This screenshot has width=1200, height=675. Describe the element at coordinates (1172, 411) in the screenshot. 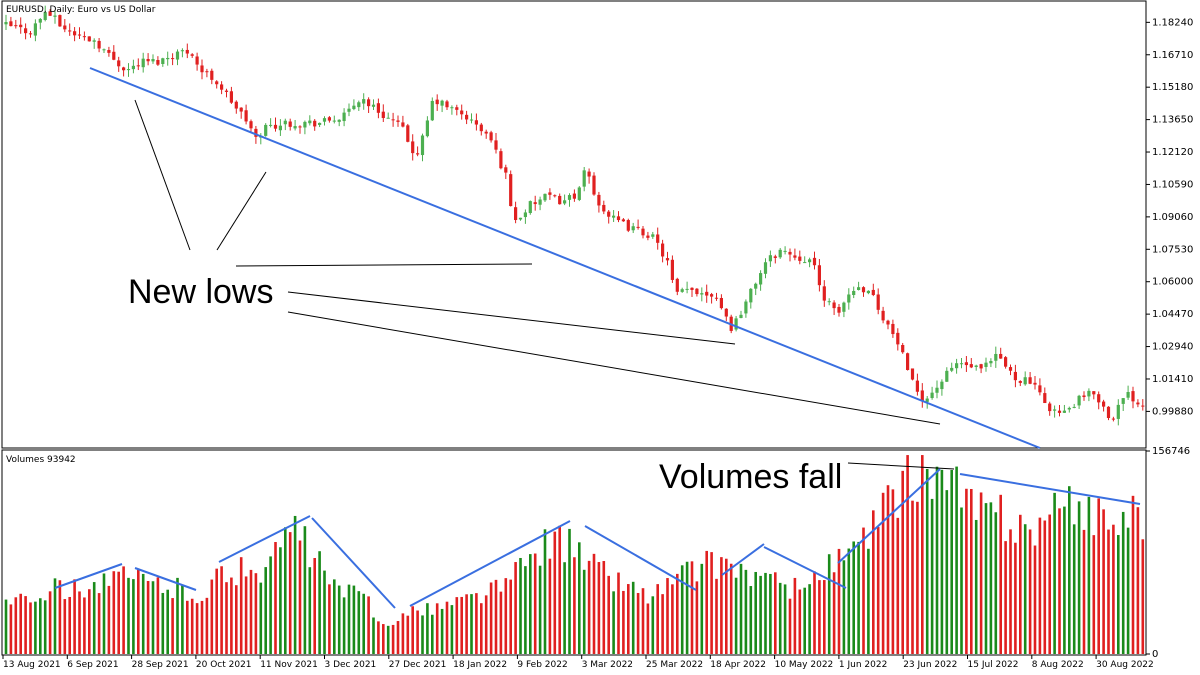

I see `price-tick-label: 0.99880` at that location.